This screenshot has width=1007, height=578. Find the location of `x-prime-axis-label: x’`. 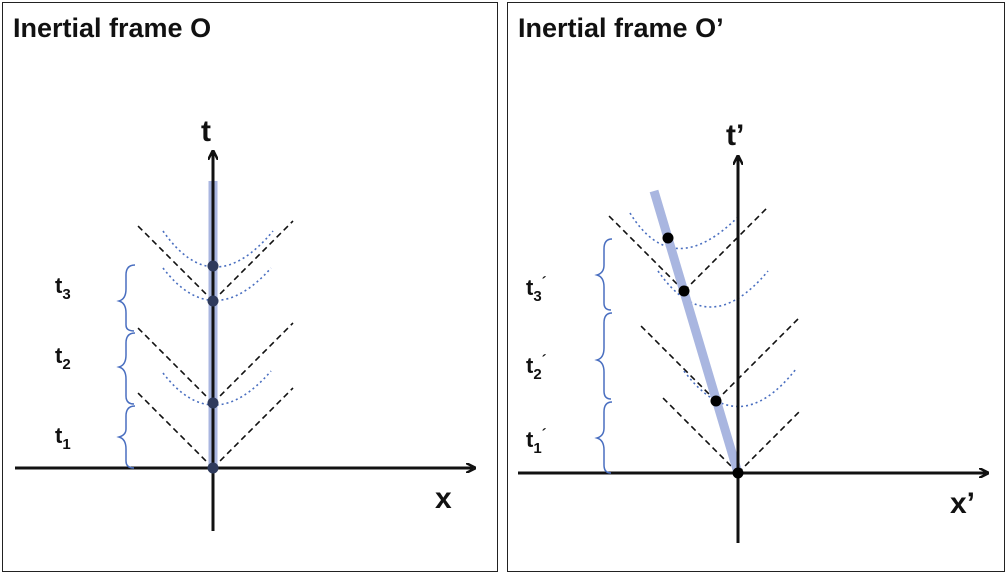

x-prime-axis-label: x’ is located at coordinates (962, 503).